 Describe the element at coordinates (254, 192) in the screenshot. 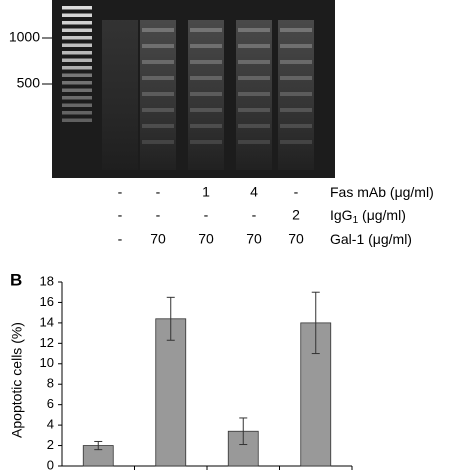

I see `condition-value: 4` at that location.